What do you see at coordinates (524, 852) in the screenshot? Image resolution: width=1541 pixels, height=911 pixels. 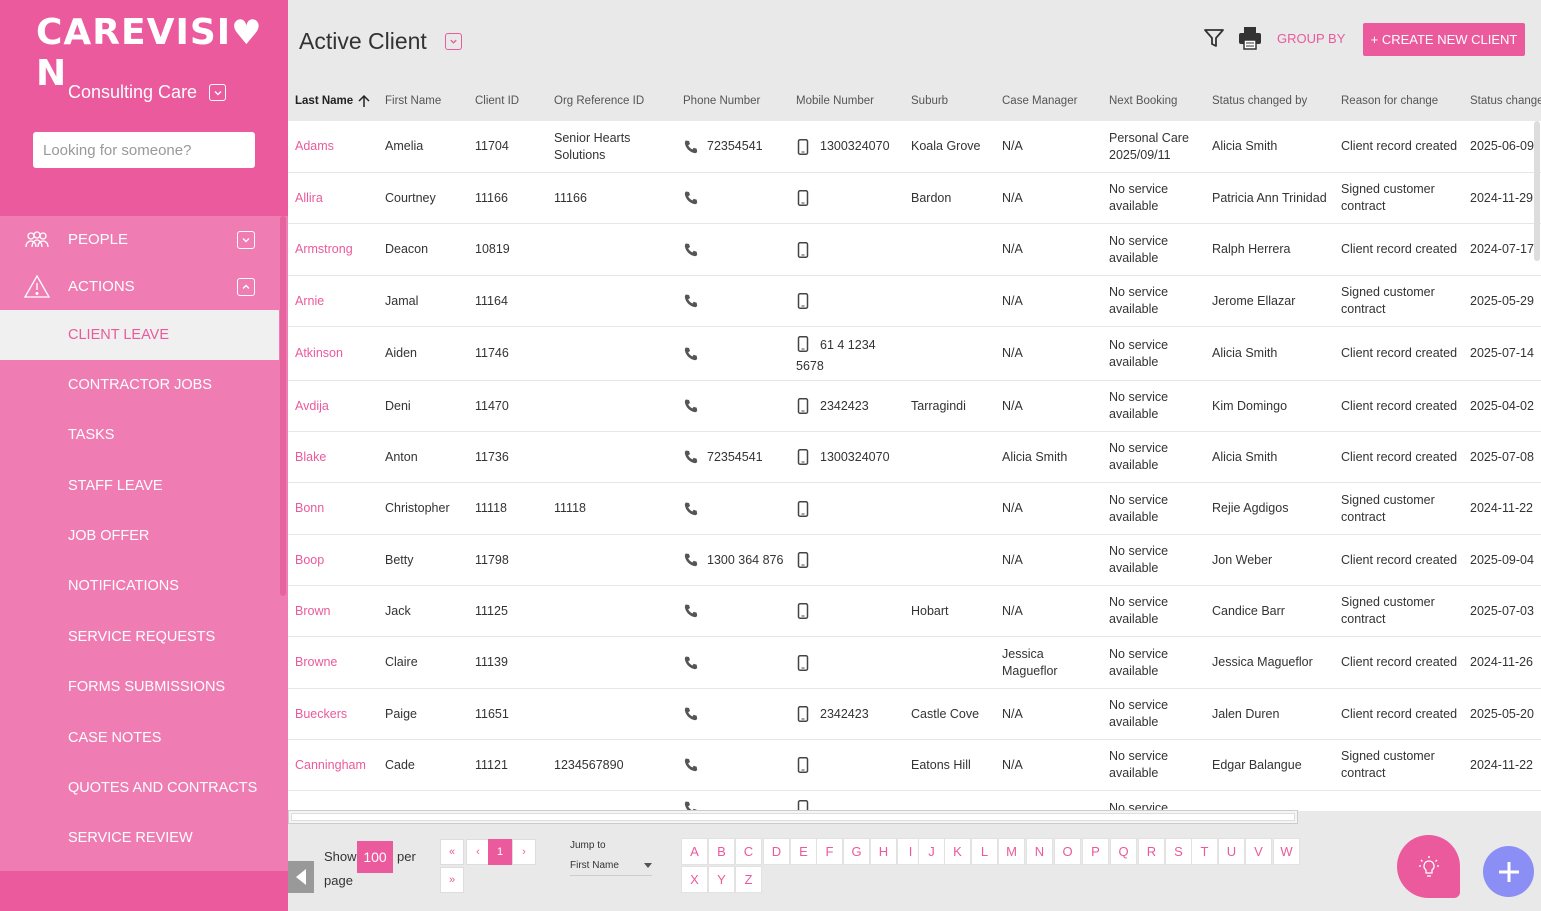 I see `next-page-button: ›` at bounding box center [524, 852].